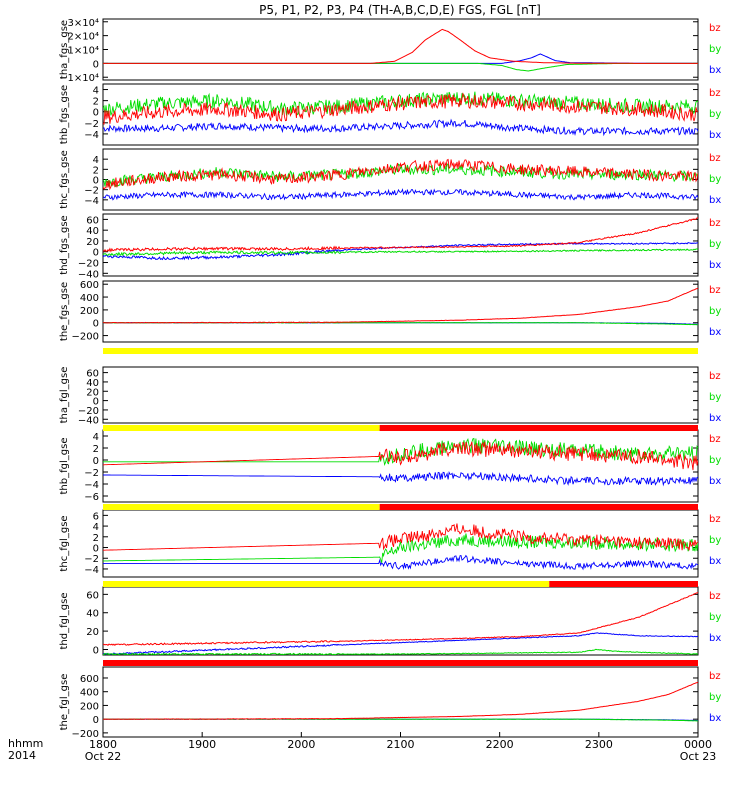 Image resolution: width=750 pixels, height=800 pixels. I want to click on y-tick-label: −1×10⁴, so click(79, 78).